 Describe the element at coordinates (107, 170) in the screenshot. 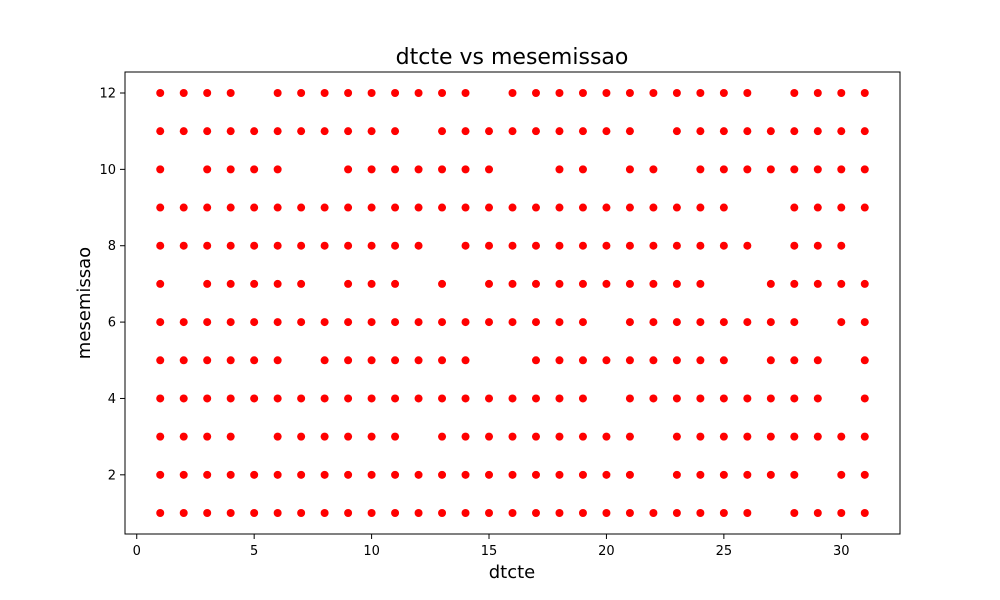

I see `y-tick-label: 10` at that location.